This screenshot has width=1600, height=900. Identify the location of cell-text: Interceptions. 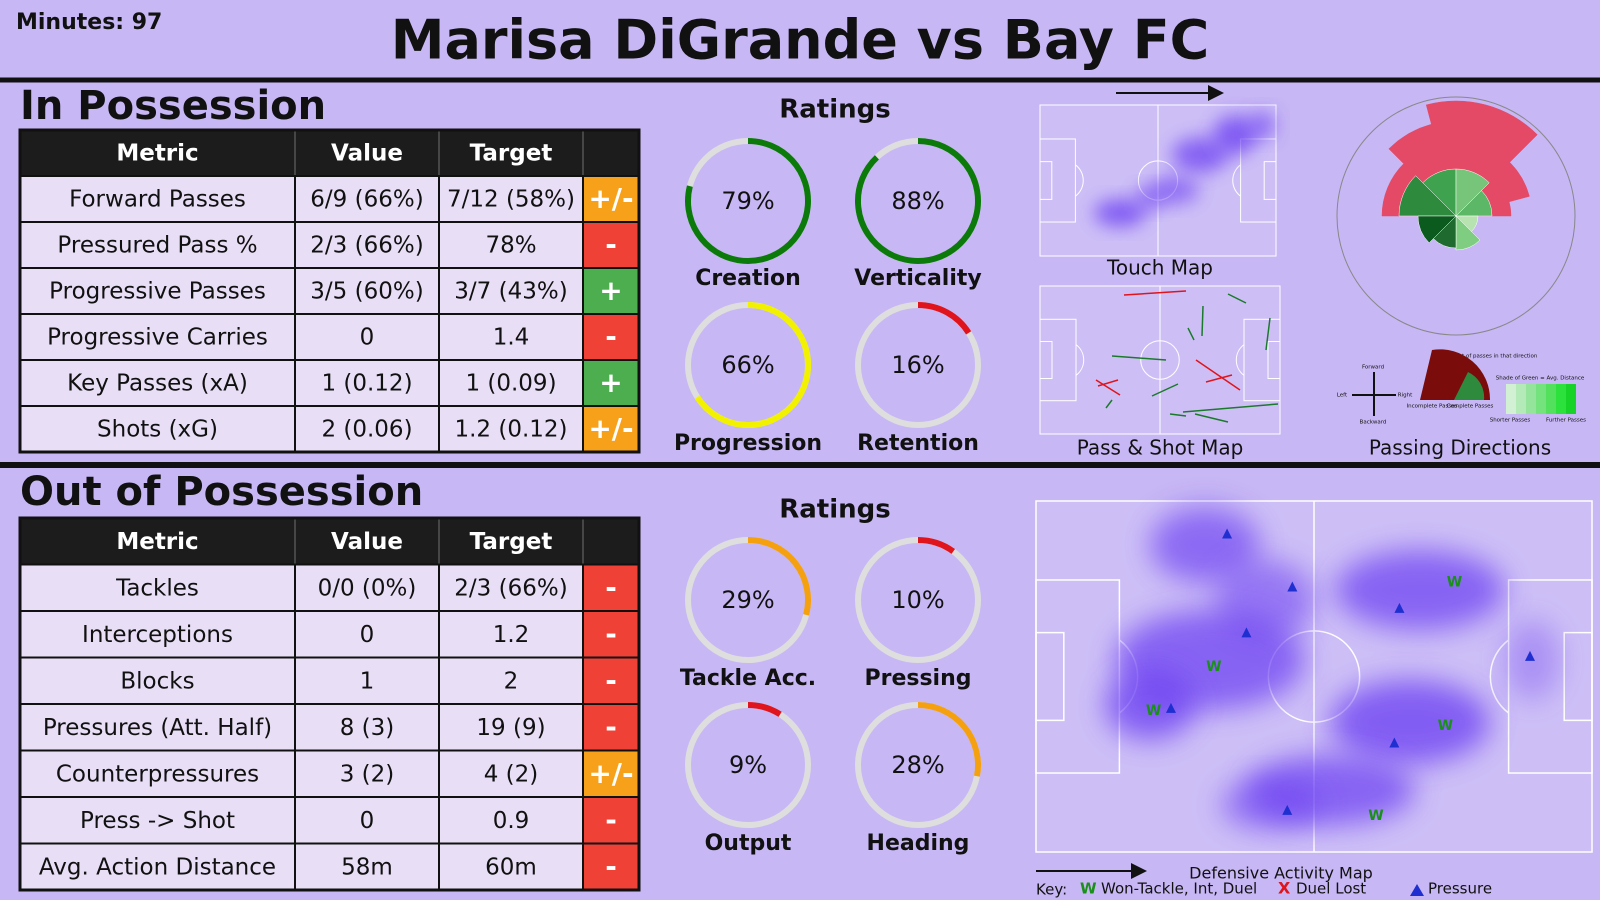
(157, 635).